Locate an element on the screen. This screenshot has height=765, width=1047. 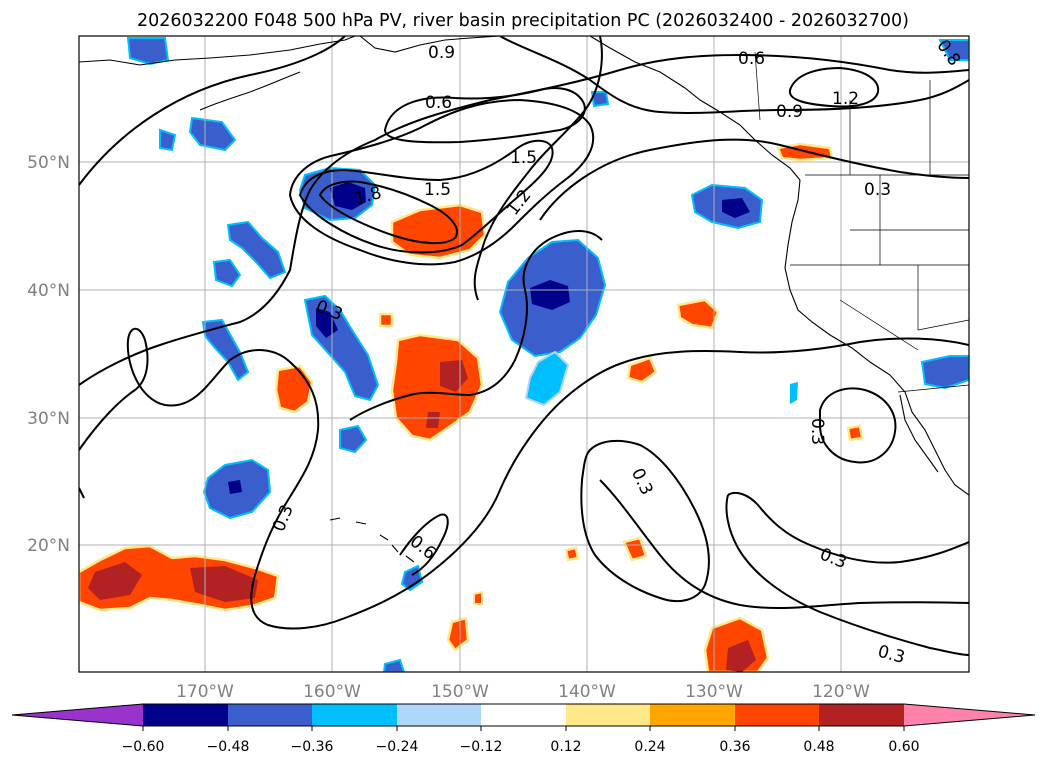
border-states is located at coordinates (879, 263).